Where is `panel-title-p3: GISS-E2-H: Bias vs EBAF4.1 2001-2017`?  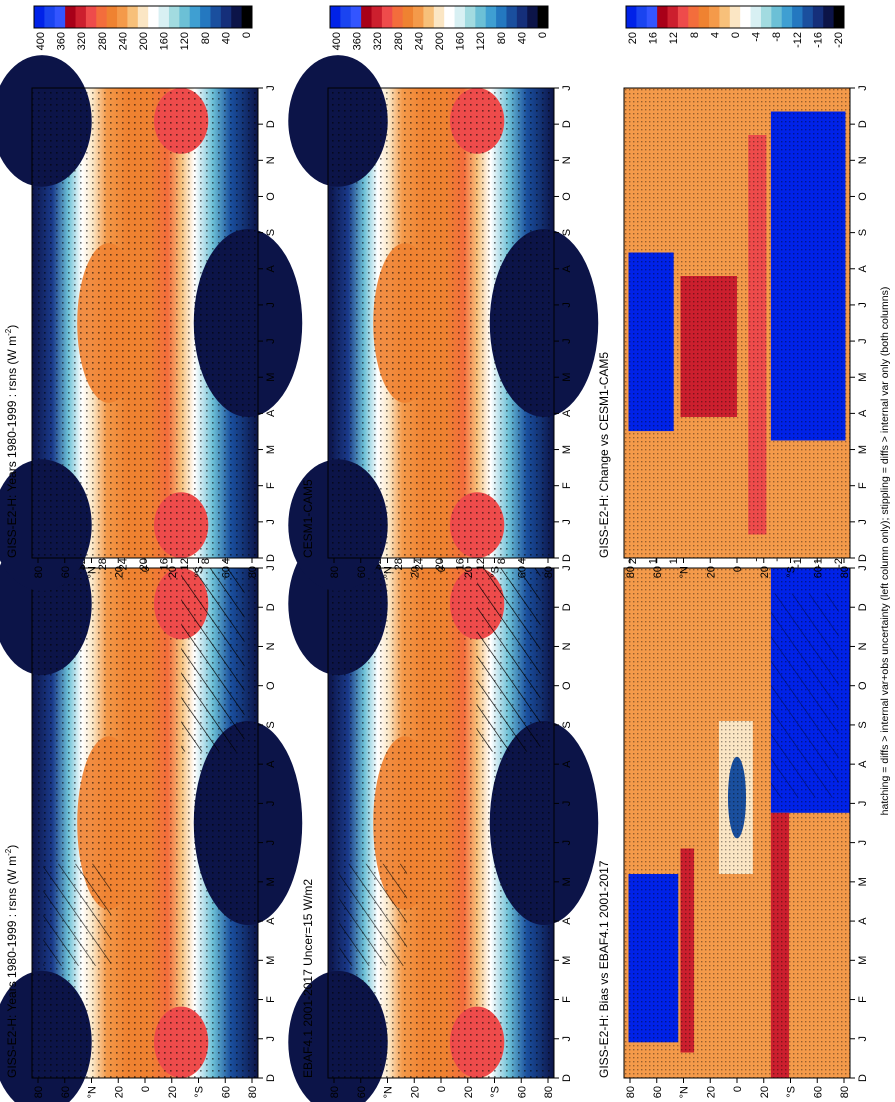
panel-title-p3: GISS-E2-H: Bias vs EBAF4.1 2001-2017 is located at coordinates (604, 969).